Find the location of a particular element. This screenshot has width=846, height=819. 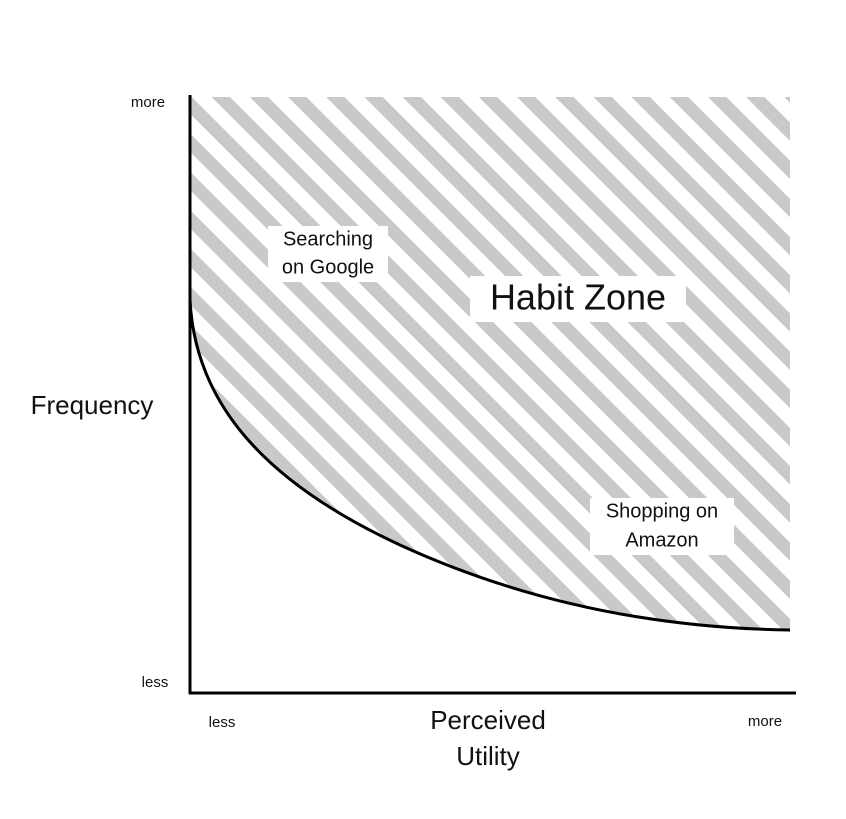

y-high-label: more is located at coordinates (148, 102).